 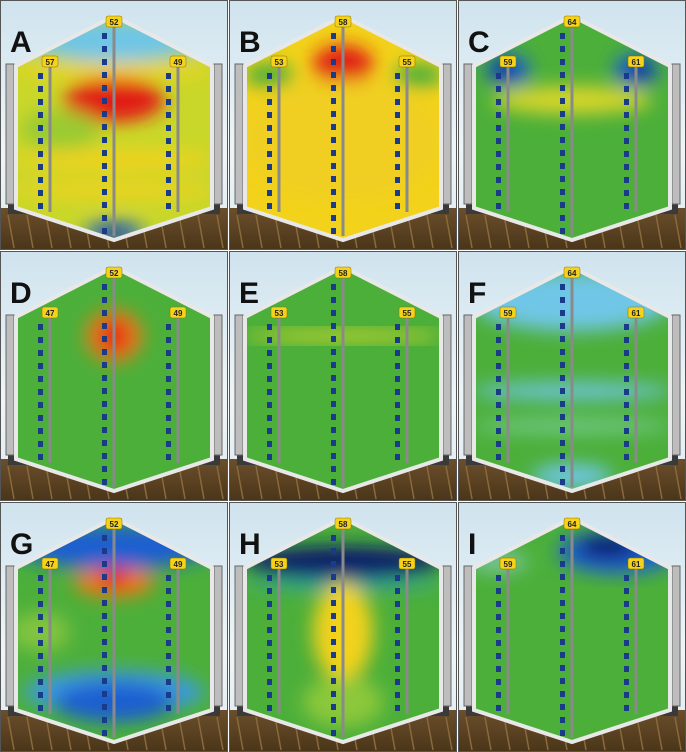 I want to click on panel-letter: C, so click(x=479, y=42).